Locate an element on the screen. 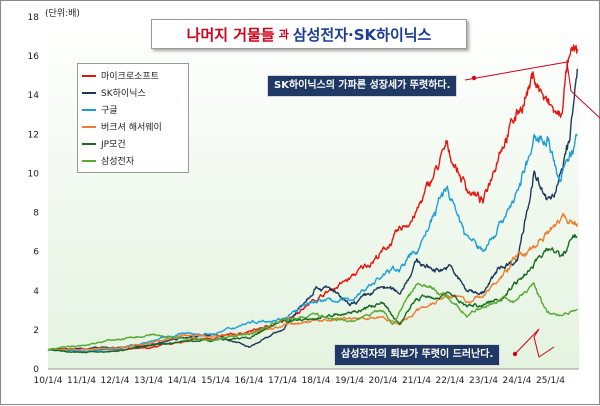 This screenshot has height=406, width=600. x-tick-label: 11/1/4 is located at coordinates (81, 381).